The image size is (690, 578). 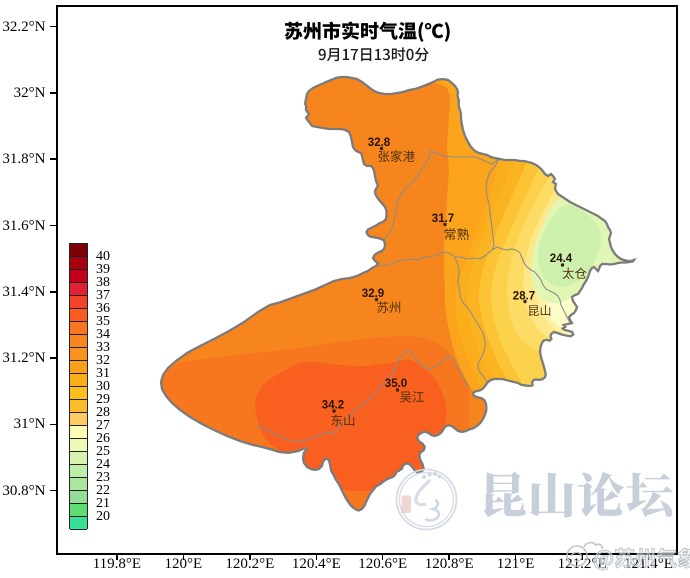 I want to click on svg-text: 32.9, so click(x=373, y=294).